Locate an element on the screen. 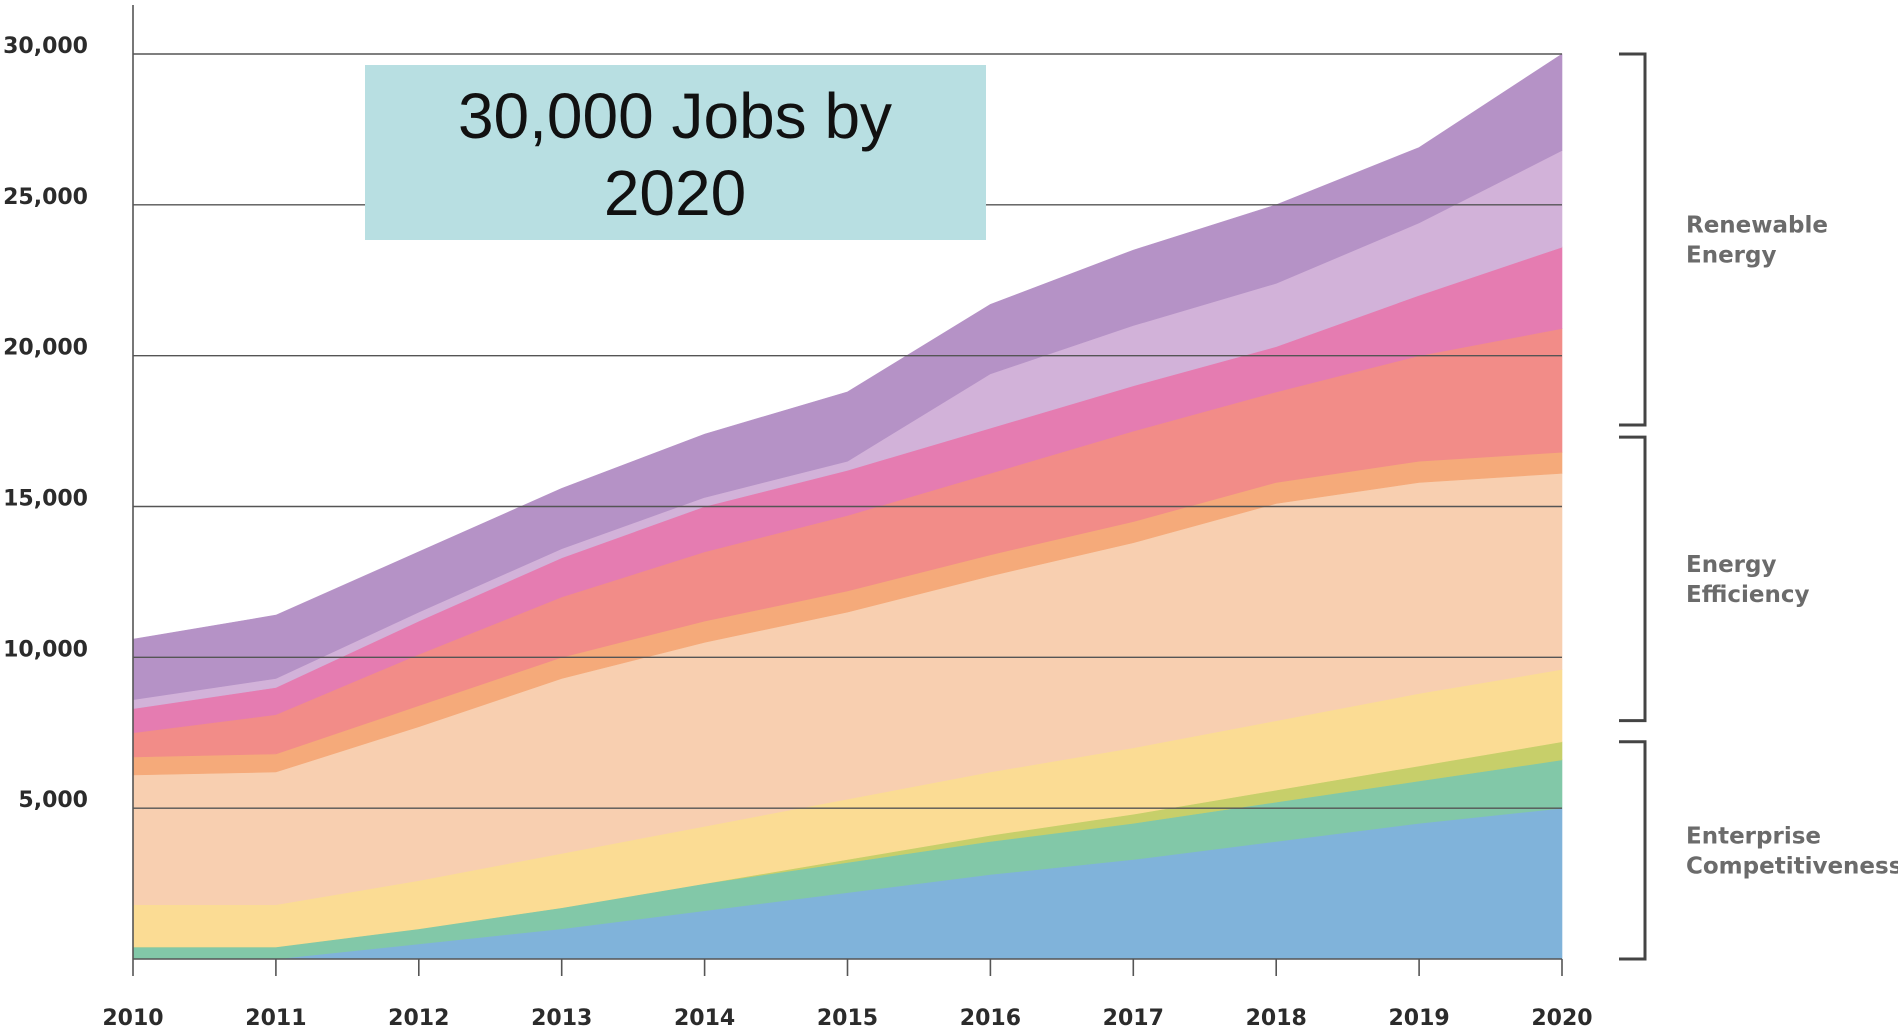 The width and height of the screenshot is (1898, 1032). x-tick-label-2012: 2012 is located at coordinates (418, 1018).